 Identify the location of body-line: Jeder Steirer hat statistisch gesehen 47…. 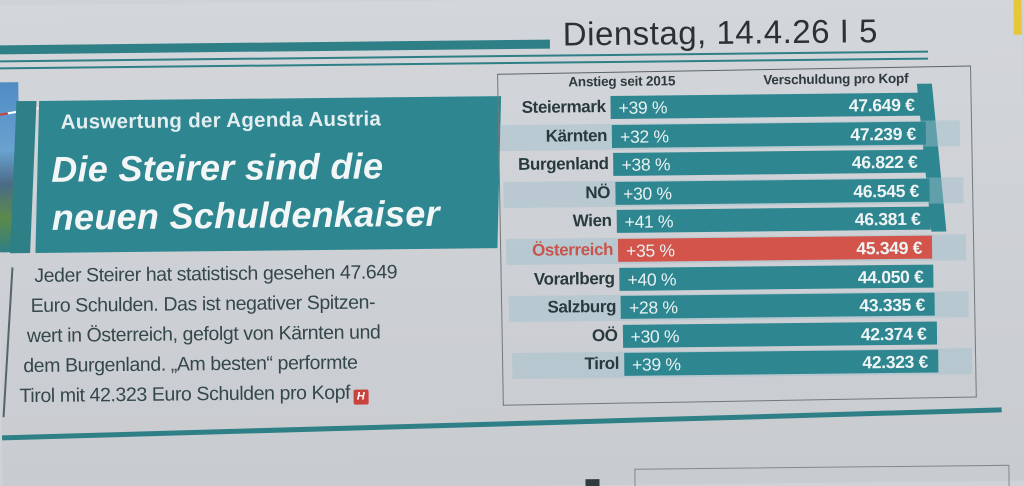
(216, 274).